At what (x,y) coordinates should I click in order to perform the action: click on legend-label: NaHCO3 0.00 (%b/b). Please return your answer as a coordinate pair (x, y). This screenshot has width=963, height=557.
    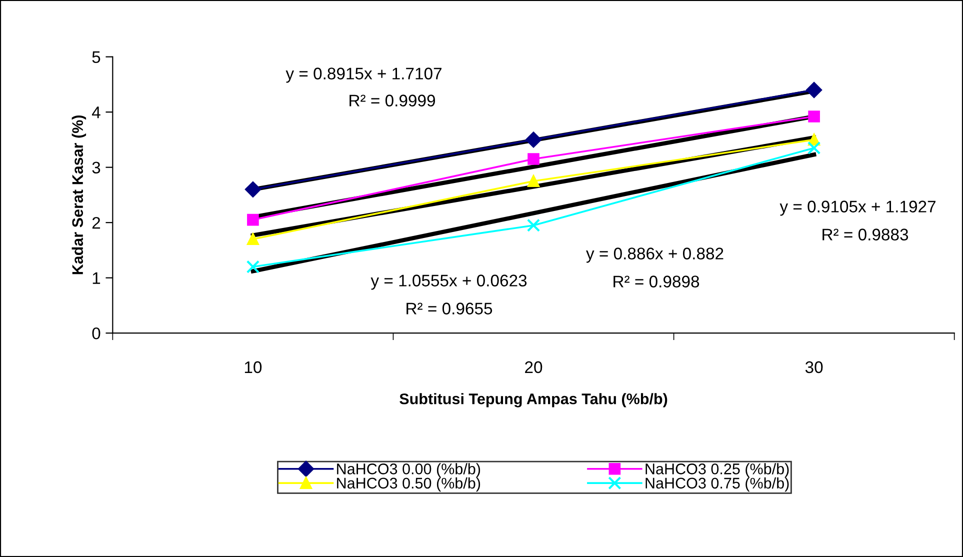
    Looking at the image, I should click on (408, 470).